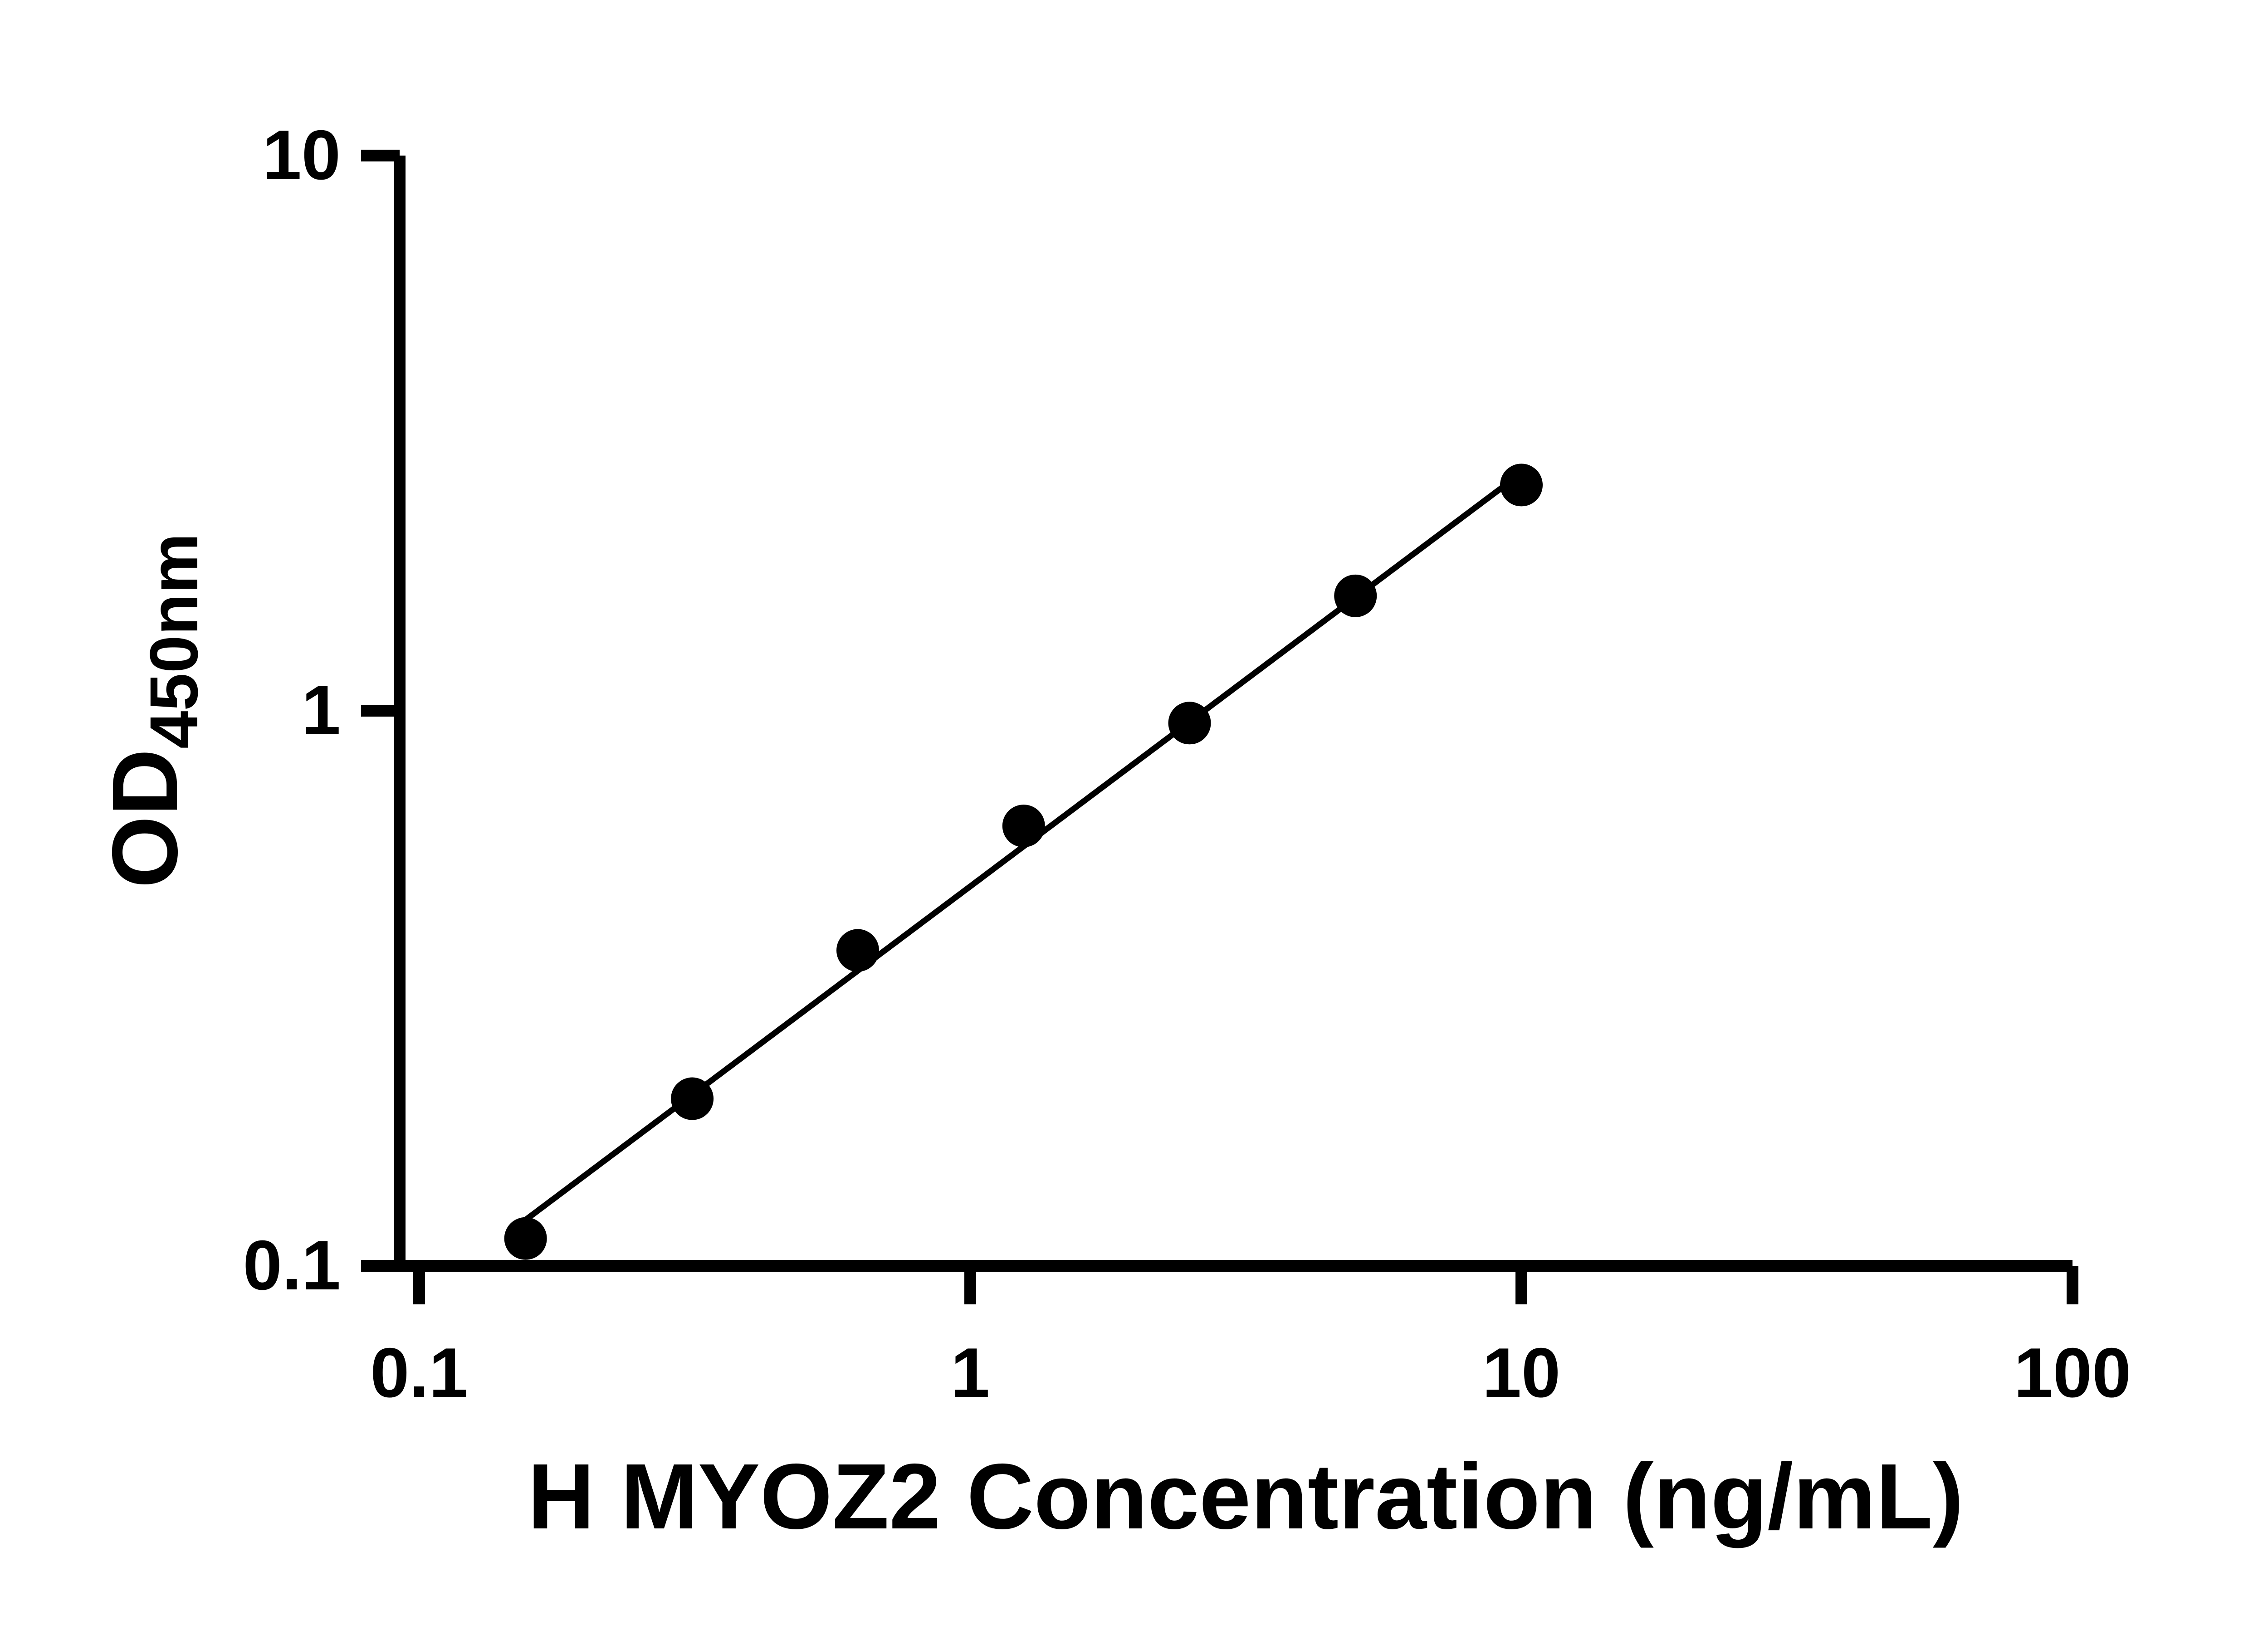 The image size is (2268, 1635). I want to click on y-axis-title-subscript: 450nm, so click(174, 641).